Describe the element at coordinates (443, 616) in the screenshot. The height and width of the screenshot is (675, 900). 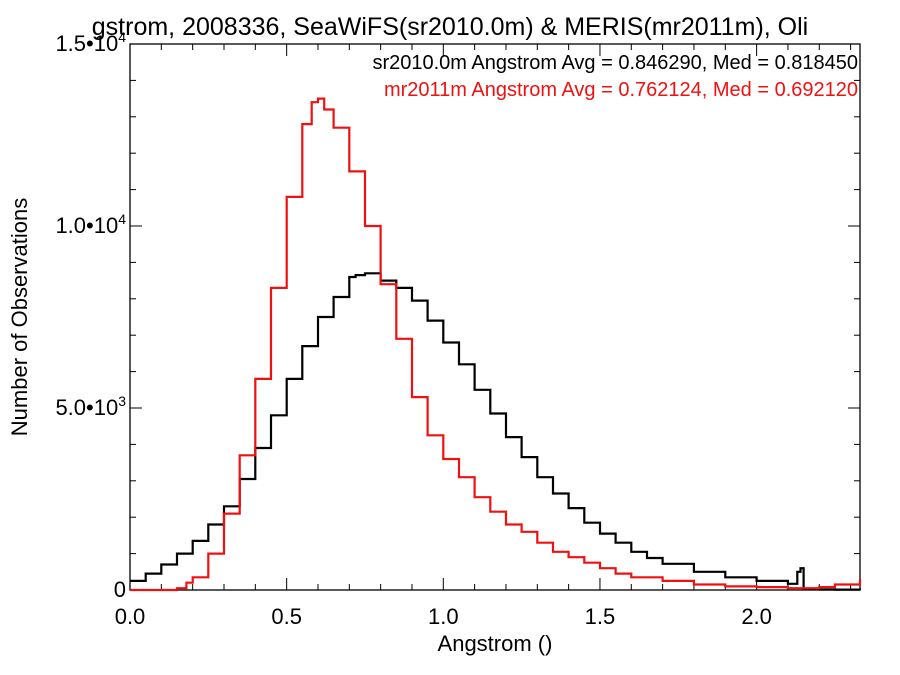
I see `x-tick-label: 1.0` at that location.